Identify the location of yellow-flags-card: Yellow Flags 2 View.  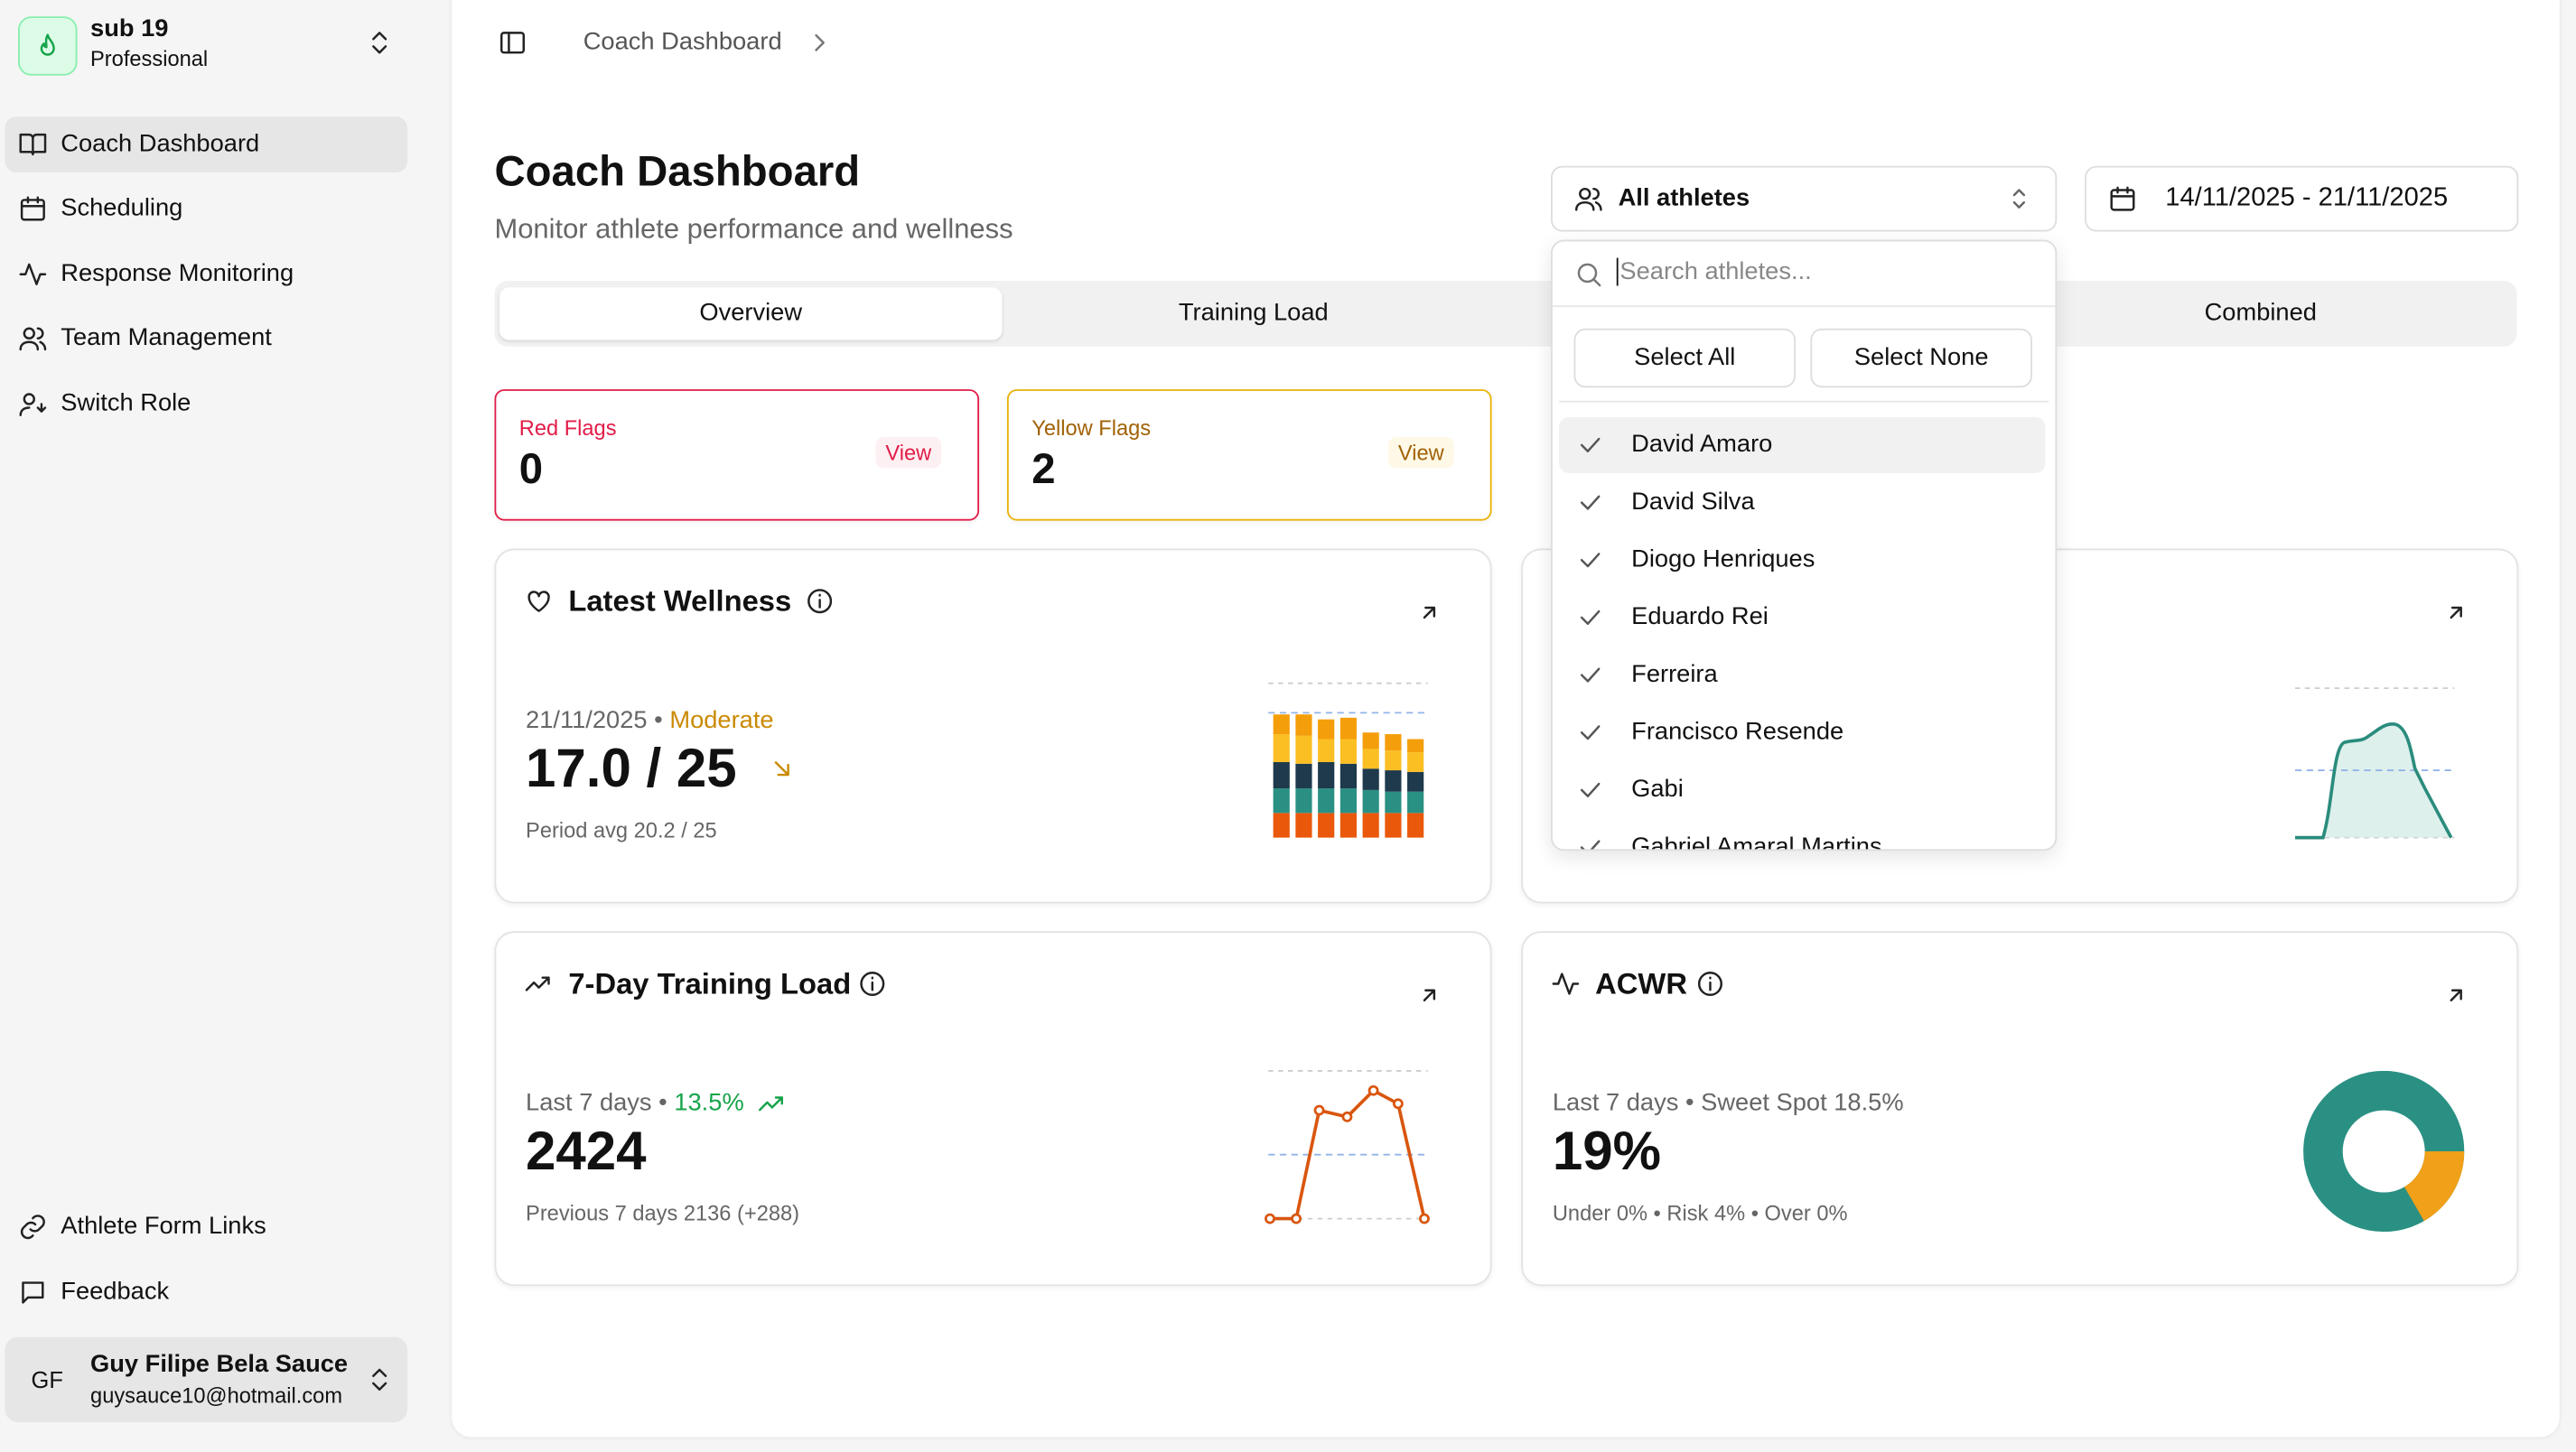
(1249, 455).